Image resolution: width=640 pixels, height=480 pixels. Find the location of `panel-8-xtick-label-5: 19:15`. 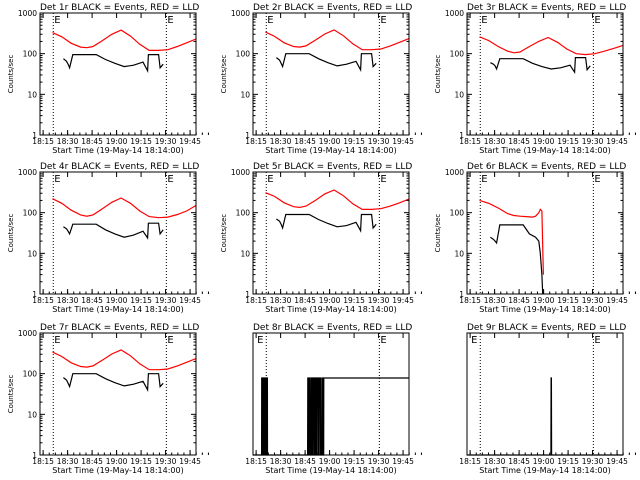

panel-8-xtick-label-5: 19:15 is located at coordinates (354, 461).